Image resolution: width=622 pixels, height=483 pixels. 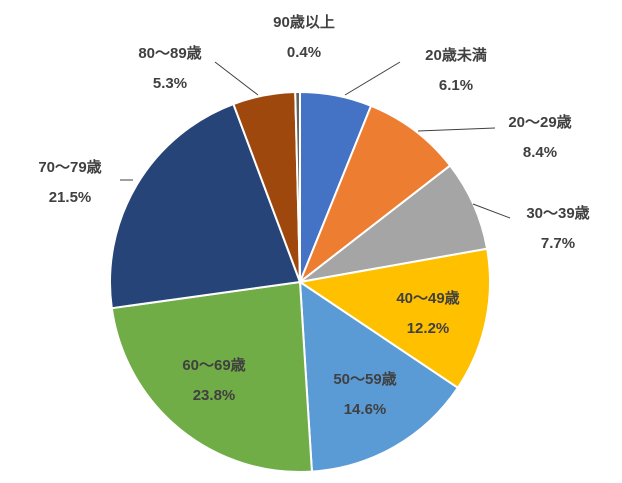 What do you see at coordinates (69, 167) in the screenshot?
I see `category-label-7: 70～79歳` at bounding box center [69, 167].